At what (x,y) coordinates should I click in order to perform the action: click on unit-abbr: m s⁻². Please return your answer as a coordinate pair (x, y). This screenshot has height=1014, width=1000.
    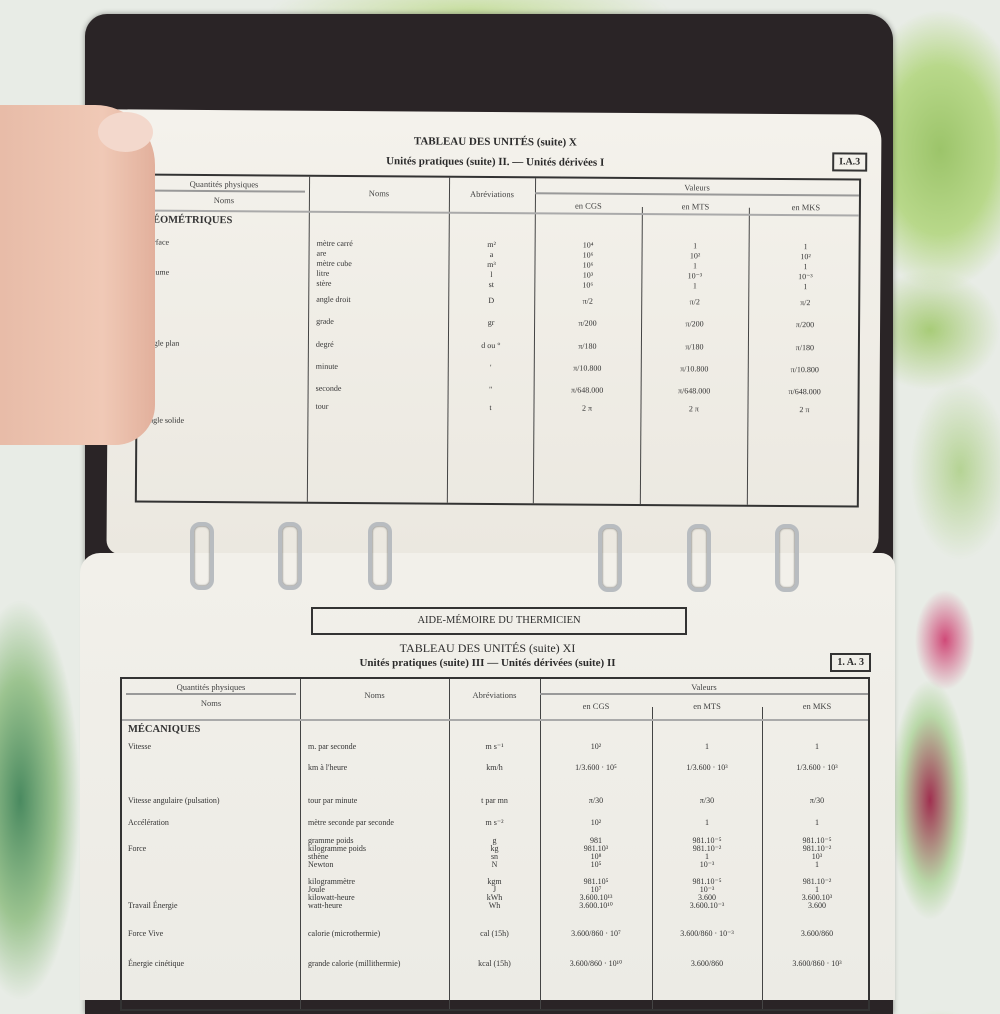
    Looking at the image, I should click on (494, 822).